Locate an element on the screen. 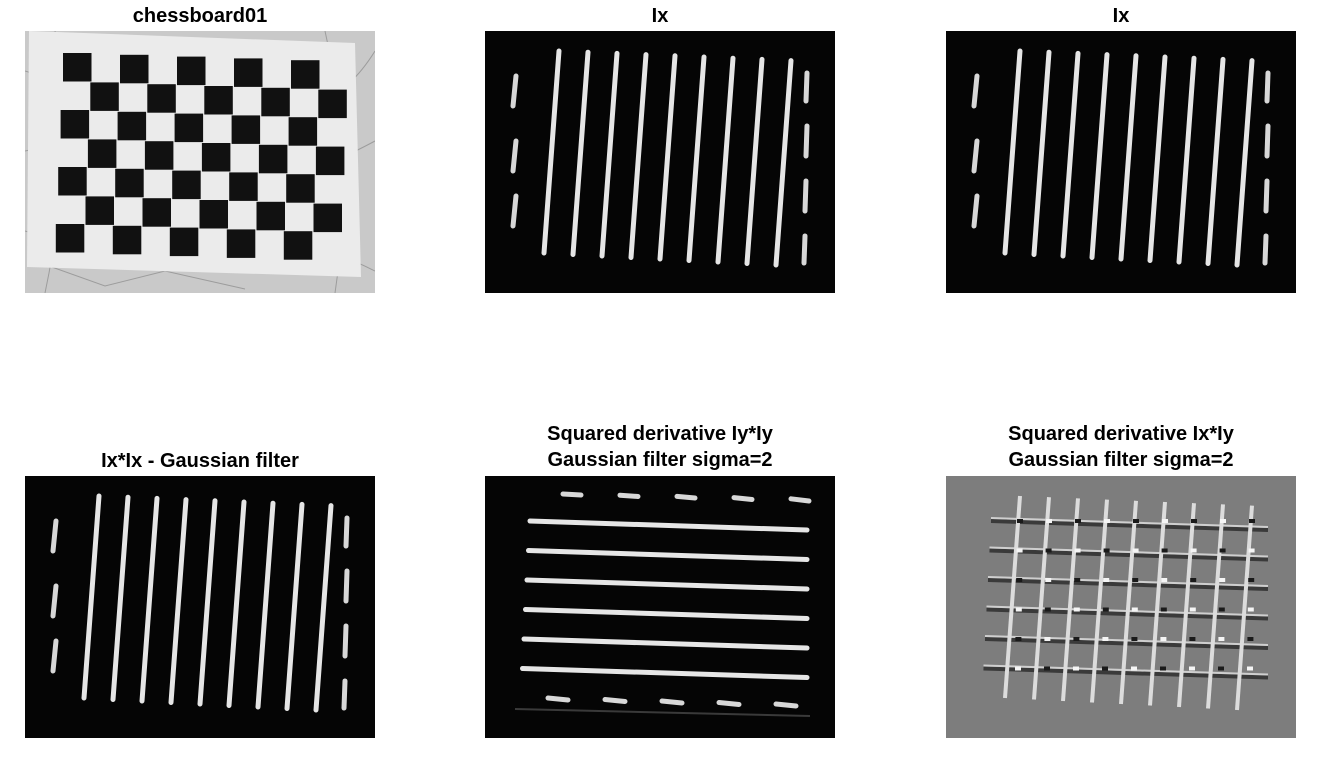 The width and height of the screenshot is (1324, 770). panel-ix-1: Ix is located at coordinates (660, 147).